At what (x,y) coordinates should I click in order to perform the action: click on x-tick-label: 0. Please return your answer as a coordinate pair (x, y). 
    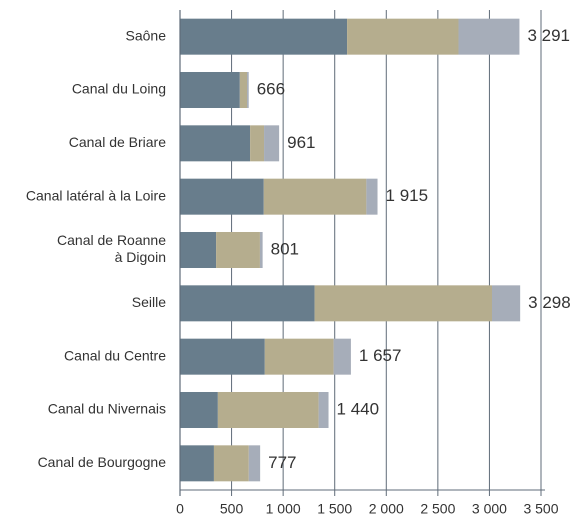
    Looking at the image, I should click on (180, 509).